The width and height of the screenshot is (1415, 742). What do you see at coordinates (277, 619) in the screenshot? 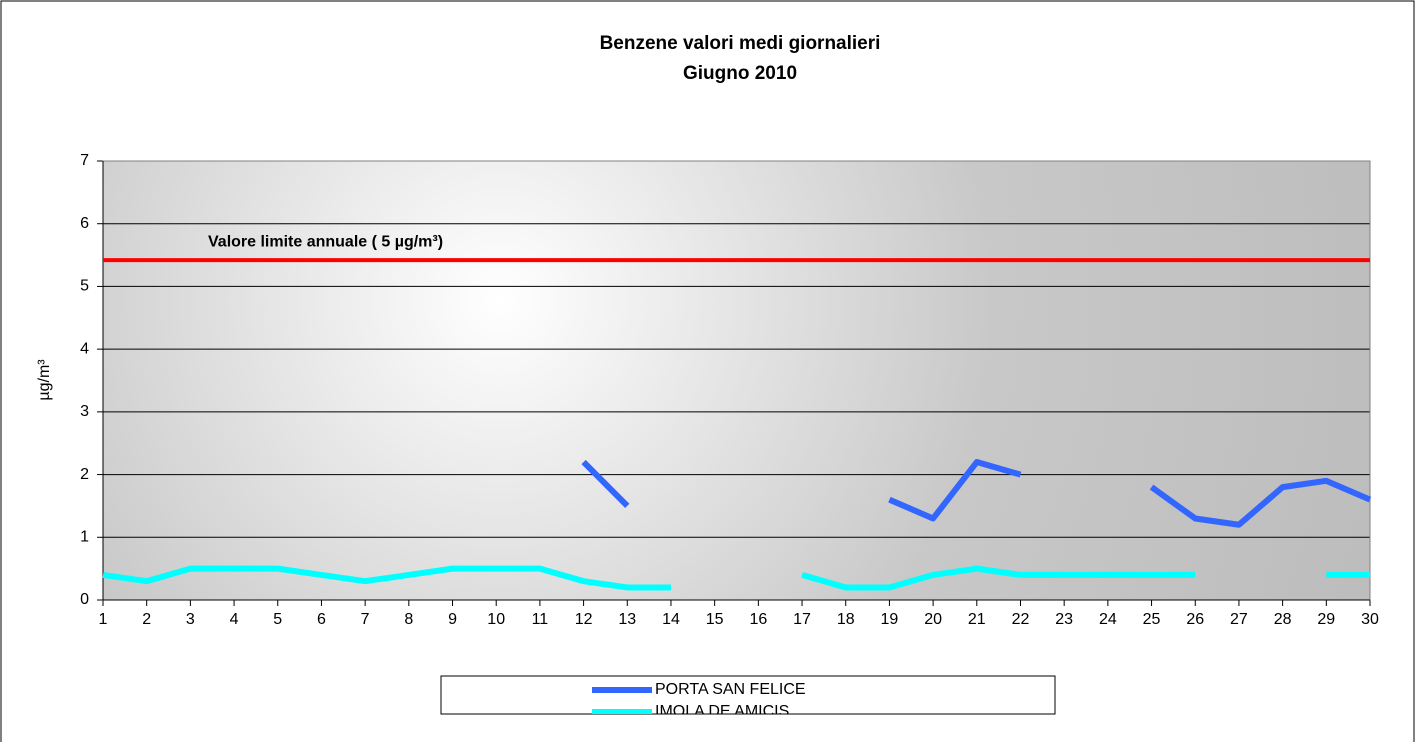
I see `x-tick-label: 5` at bounding box center [277, 619].